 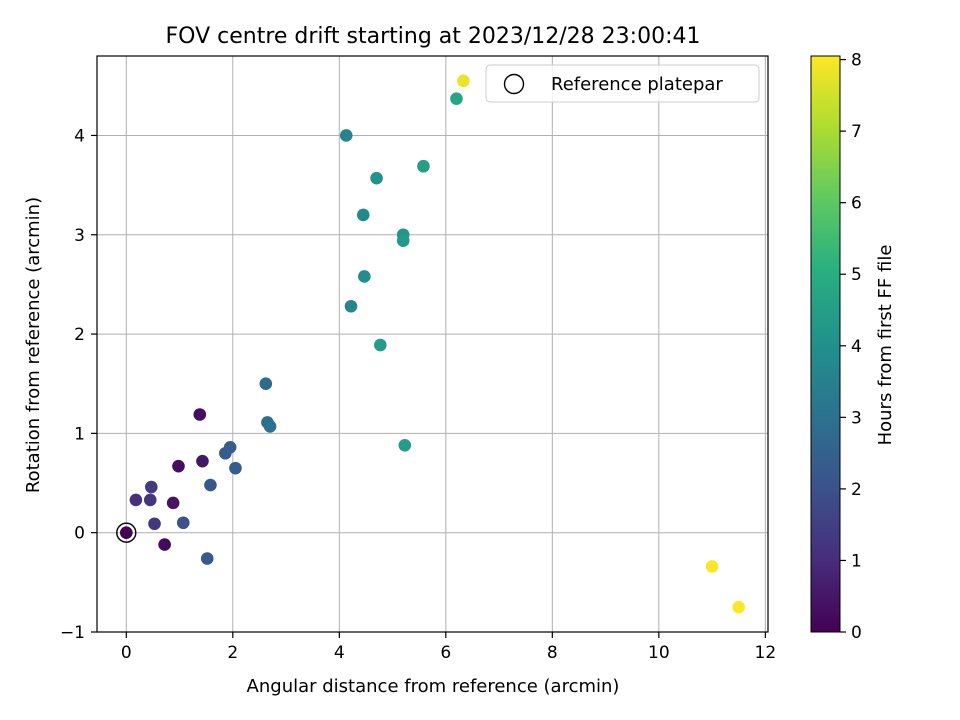 What do you see at coordinates (79, 236) in the screenshot?
I see `y-tick-label: 3` at bounding box center [79, 236].